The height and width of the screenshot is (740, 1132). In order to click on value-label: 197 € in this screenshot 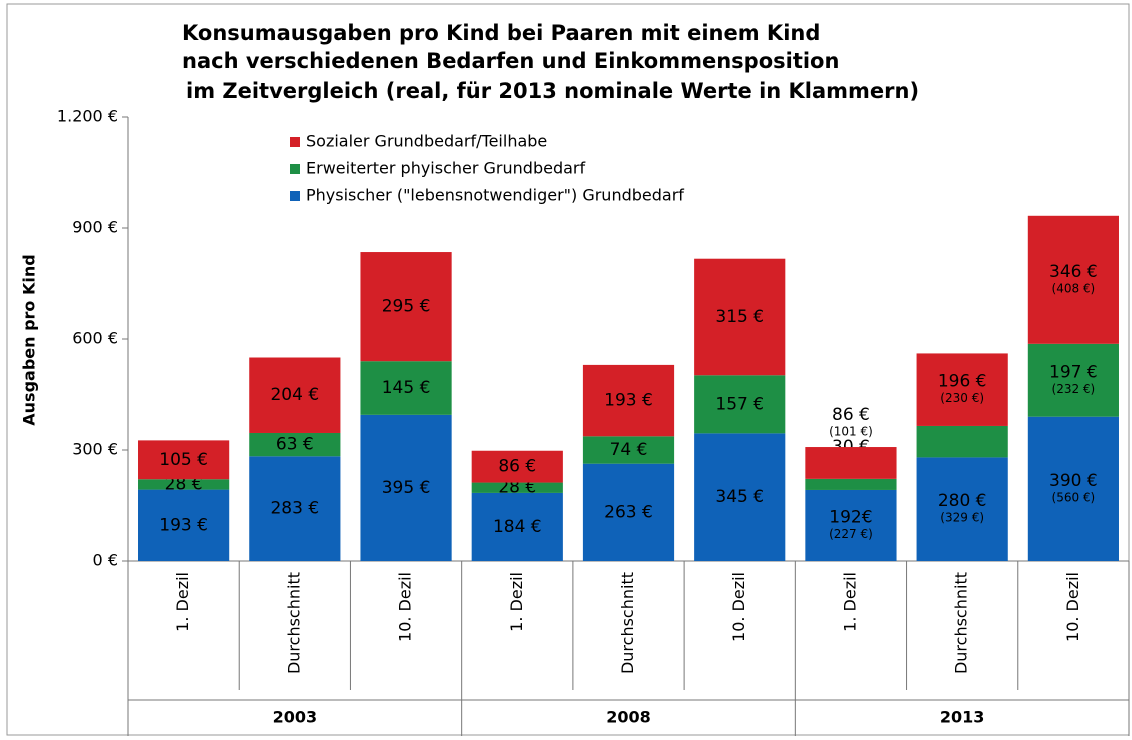, I will do `click(1073, 372)`.